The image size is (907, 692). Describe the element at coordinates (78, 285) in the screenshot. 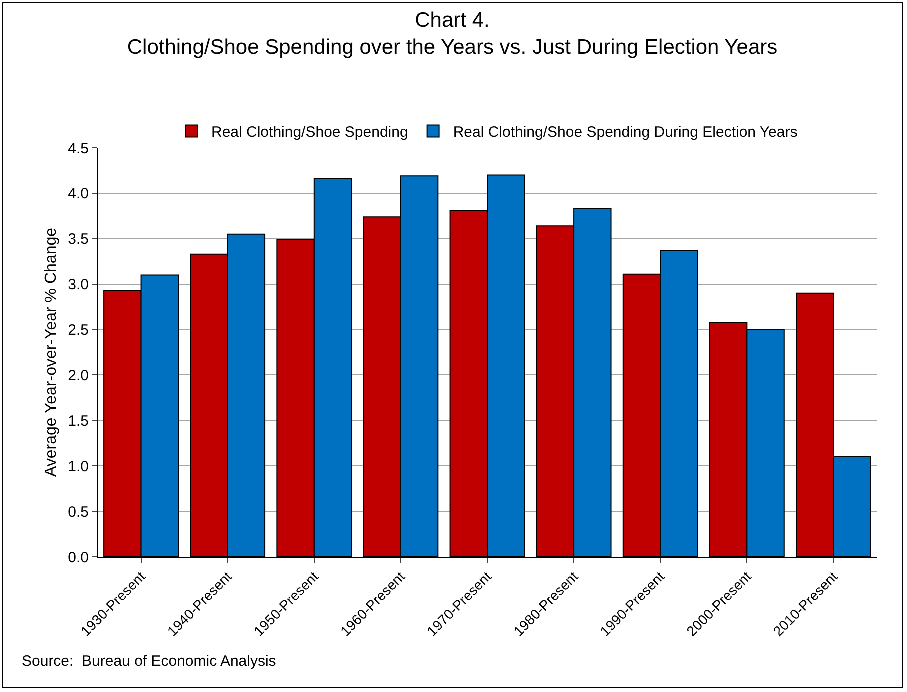

I see `y-tick-label: 3.0` at that location.